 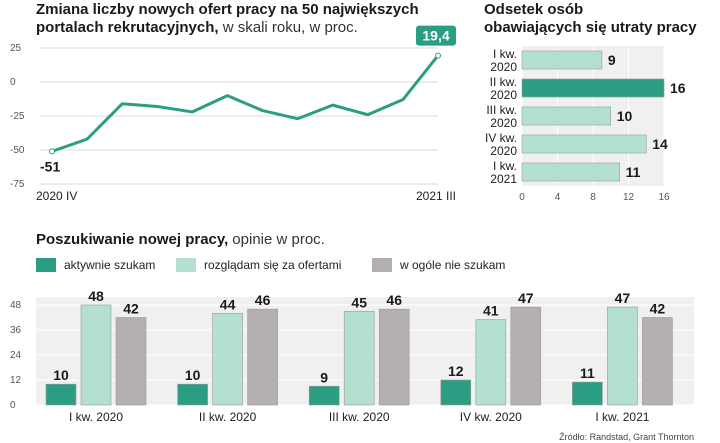 I want to click on line-chart-subtitle: w skali roku, w proc., so click(x=290, y=27).